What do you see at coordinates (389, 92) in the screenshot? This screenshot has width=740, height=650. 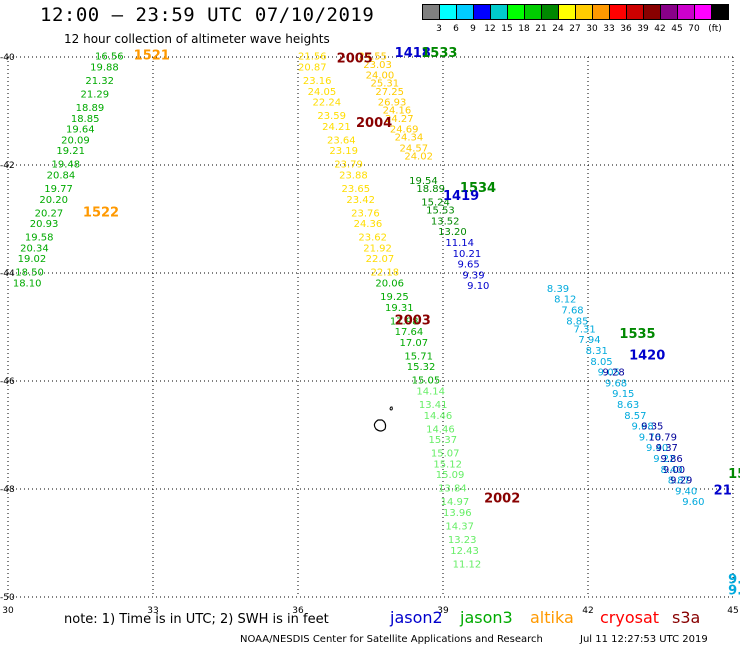 I see `swh-value: 27.25` at bounding box center [389, 92].